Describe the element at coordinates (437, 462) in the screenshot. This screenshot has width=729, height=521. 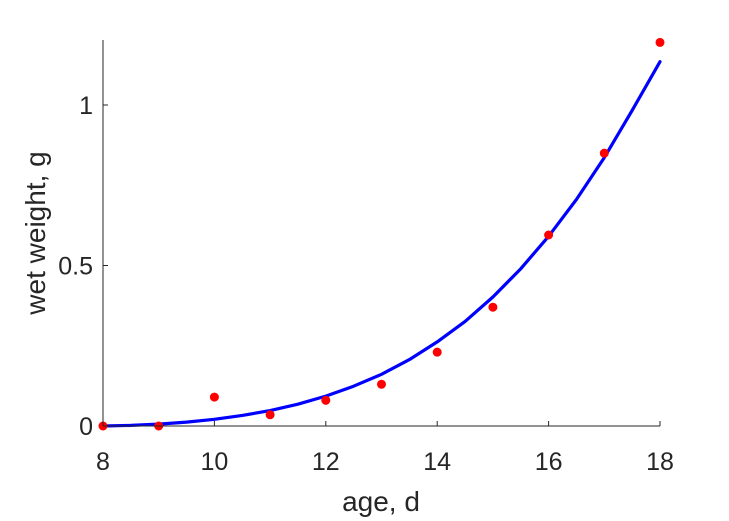
I see `x-tick-label: 14` at that location.